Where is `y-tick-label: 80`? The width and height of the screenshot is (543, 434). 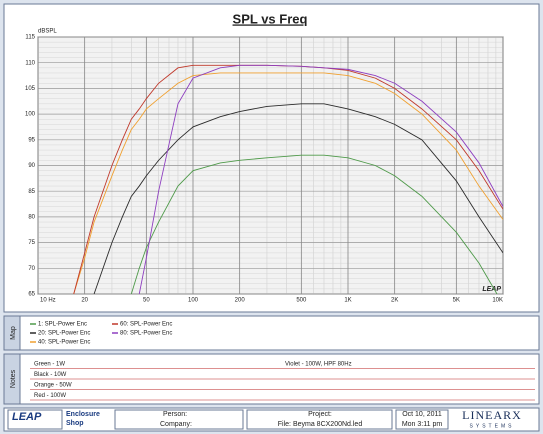 y-tick-label: 80 is located at coordinates (31, 217).